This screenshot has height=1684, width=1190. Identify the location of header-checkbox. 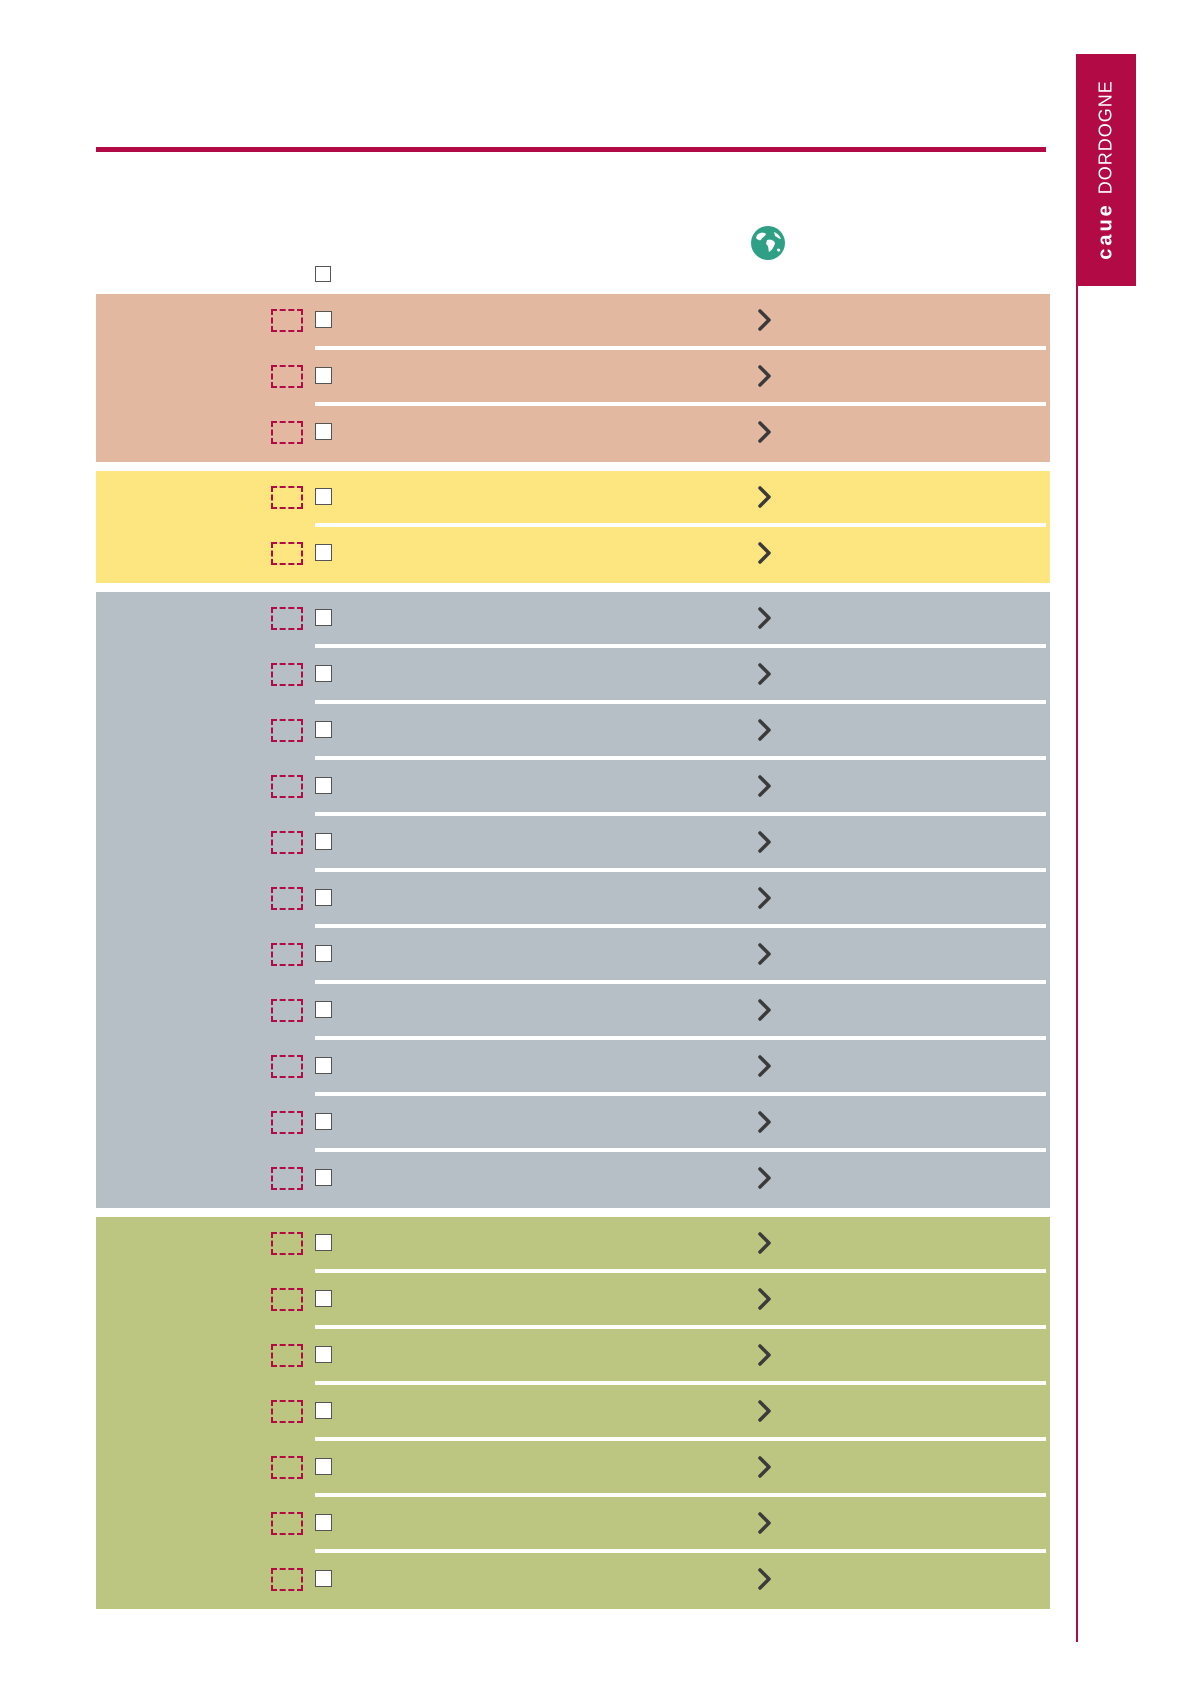
(323, 274).